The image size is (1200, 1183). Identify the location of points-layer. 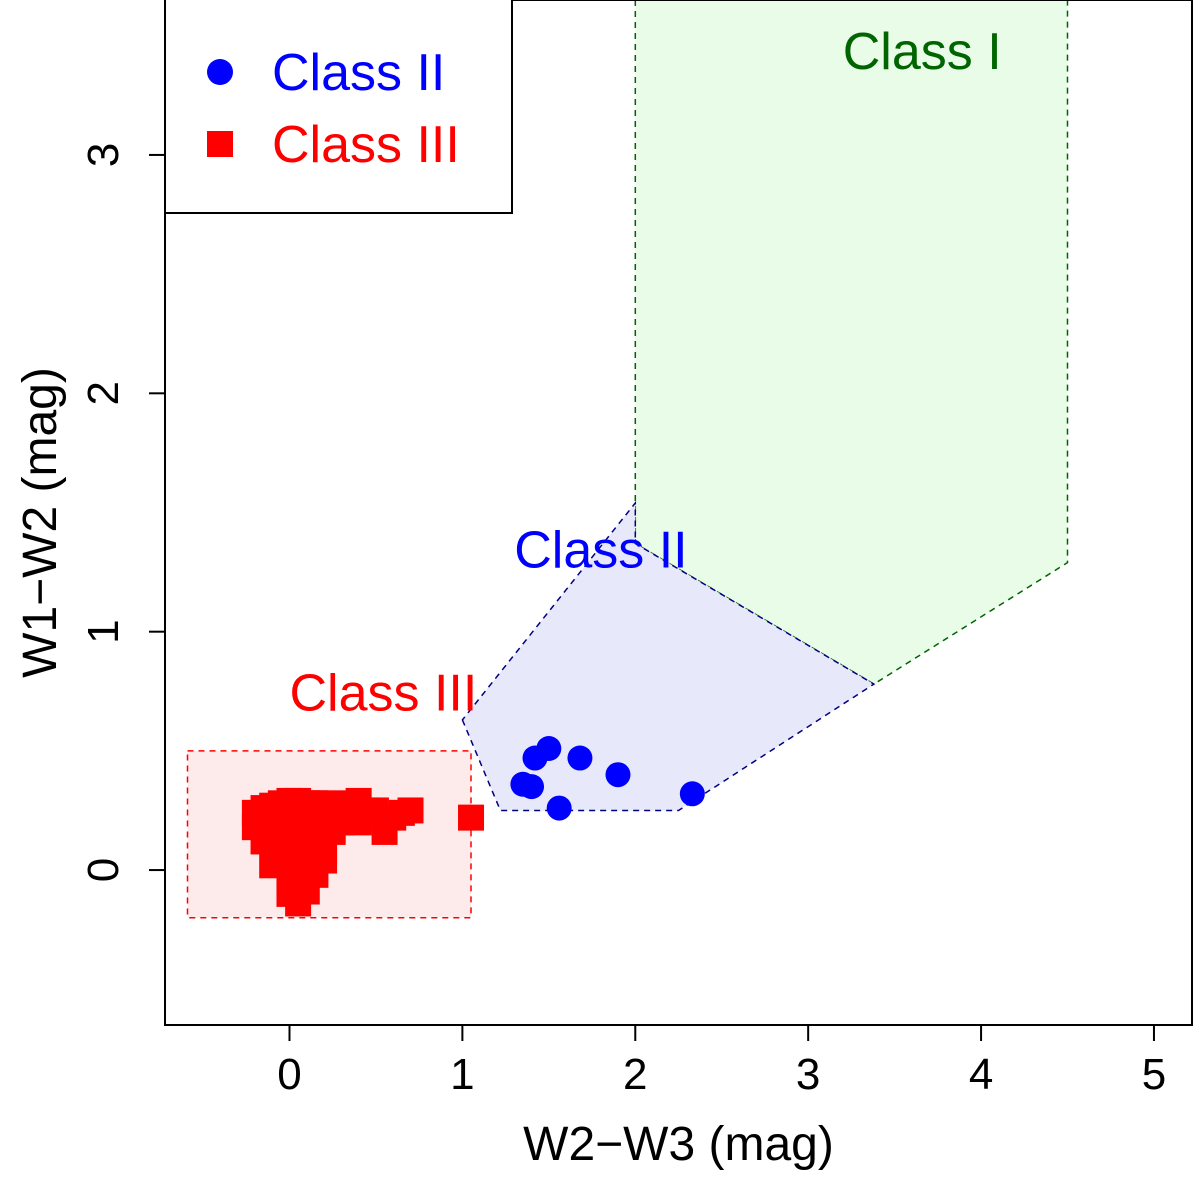
(473, 826).